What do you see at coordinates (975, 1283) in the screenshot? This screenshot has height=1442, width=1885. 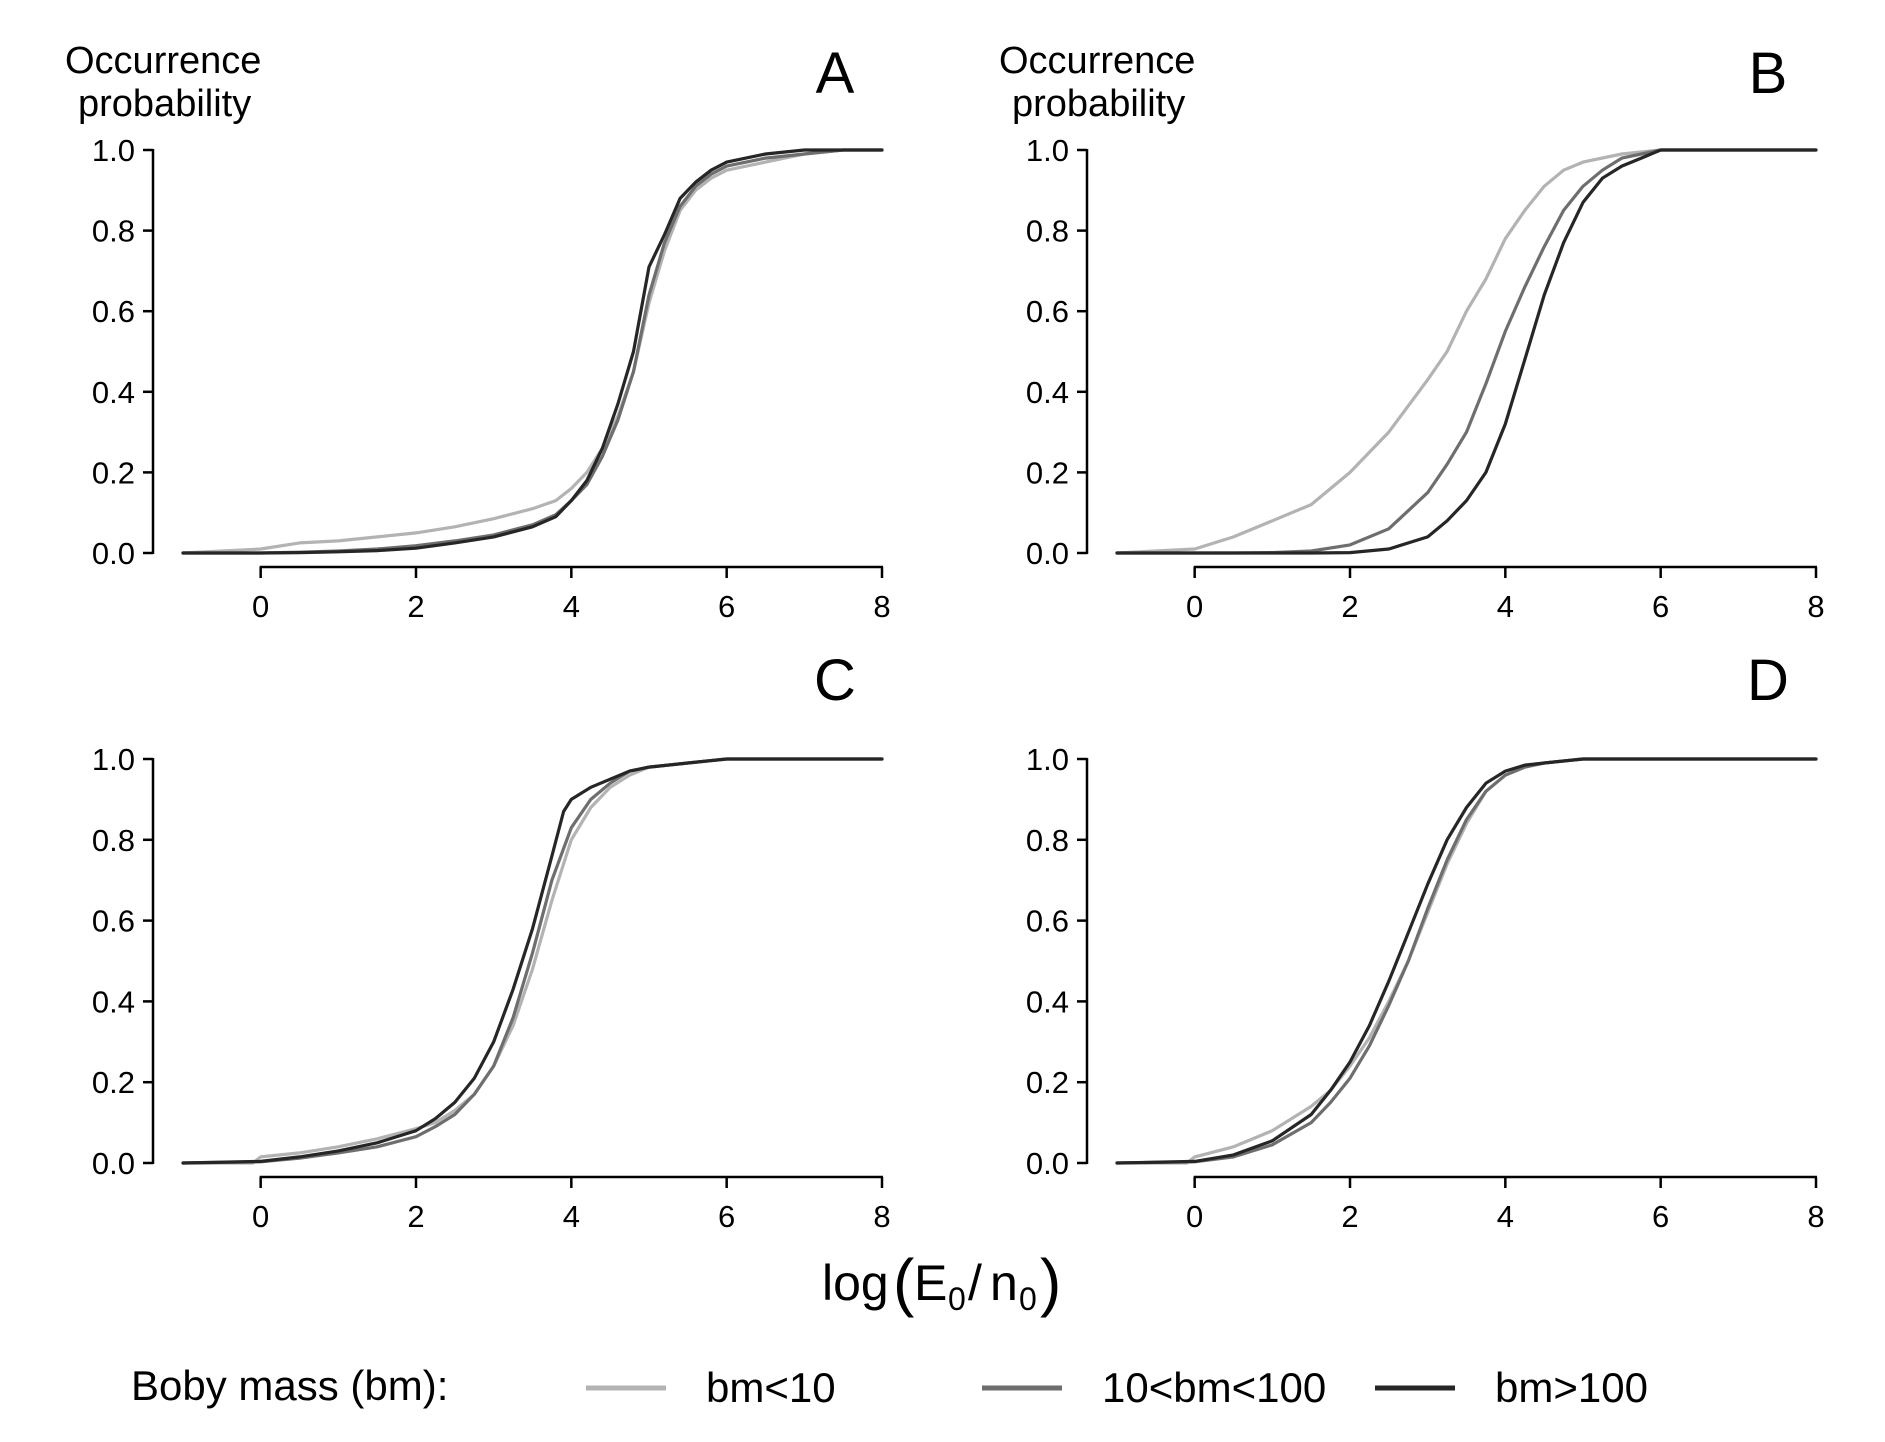 I see `x-axis-title-slash: /` at bounding box center [975, 1283].